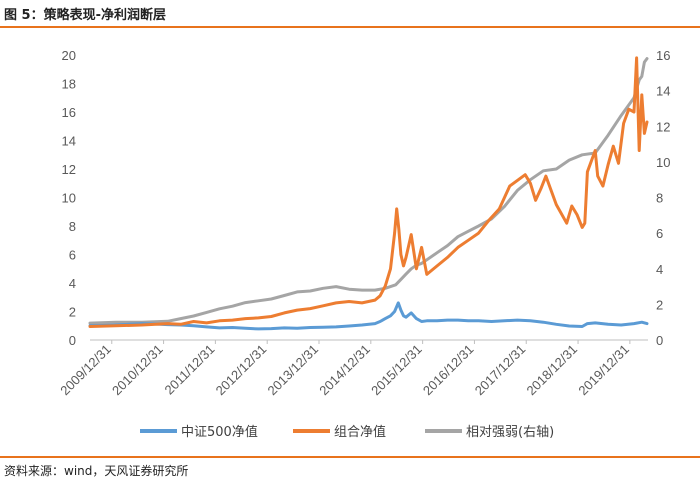 Image resolution: width=700 pixels, height=483 pixels. Describe the element at coordinates (85, 15) in the screenshot. I see `figure-title: 图 5：策略表现-净利润断层` at that location.